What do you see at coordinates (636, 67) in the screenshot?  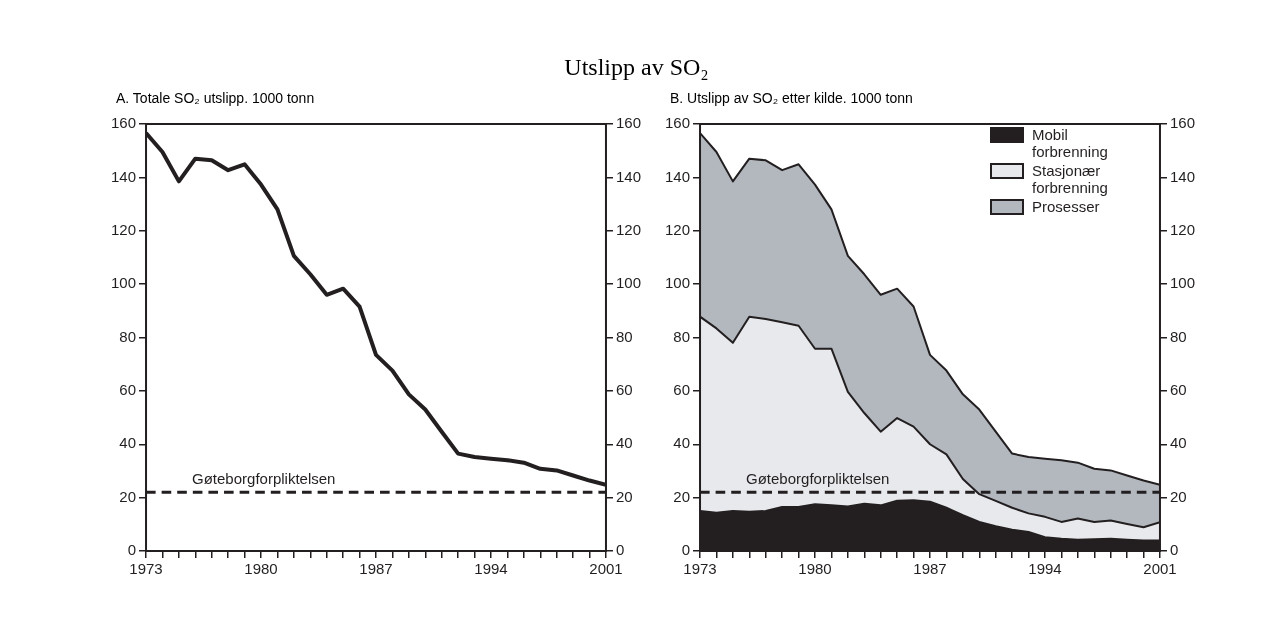 I see `chart-title: Utslipp av SO₂` at bounding box center [636, 67].